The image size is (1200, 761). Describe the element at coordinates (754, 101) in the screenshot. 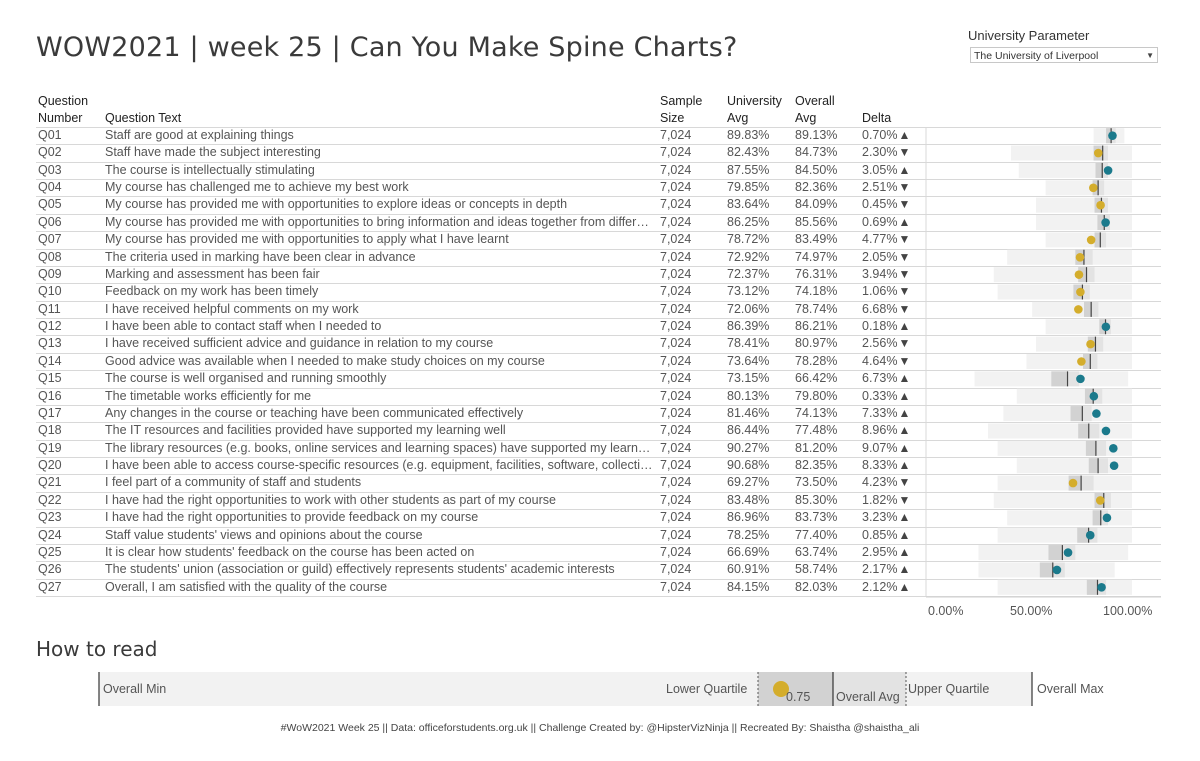

I see `header-uni-line1: University` at that location.